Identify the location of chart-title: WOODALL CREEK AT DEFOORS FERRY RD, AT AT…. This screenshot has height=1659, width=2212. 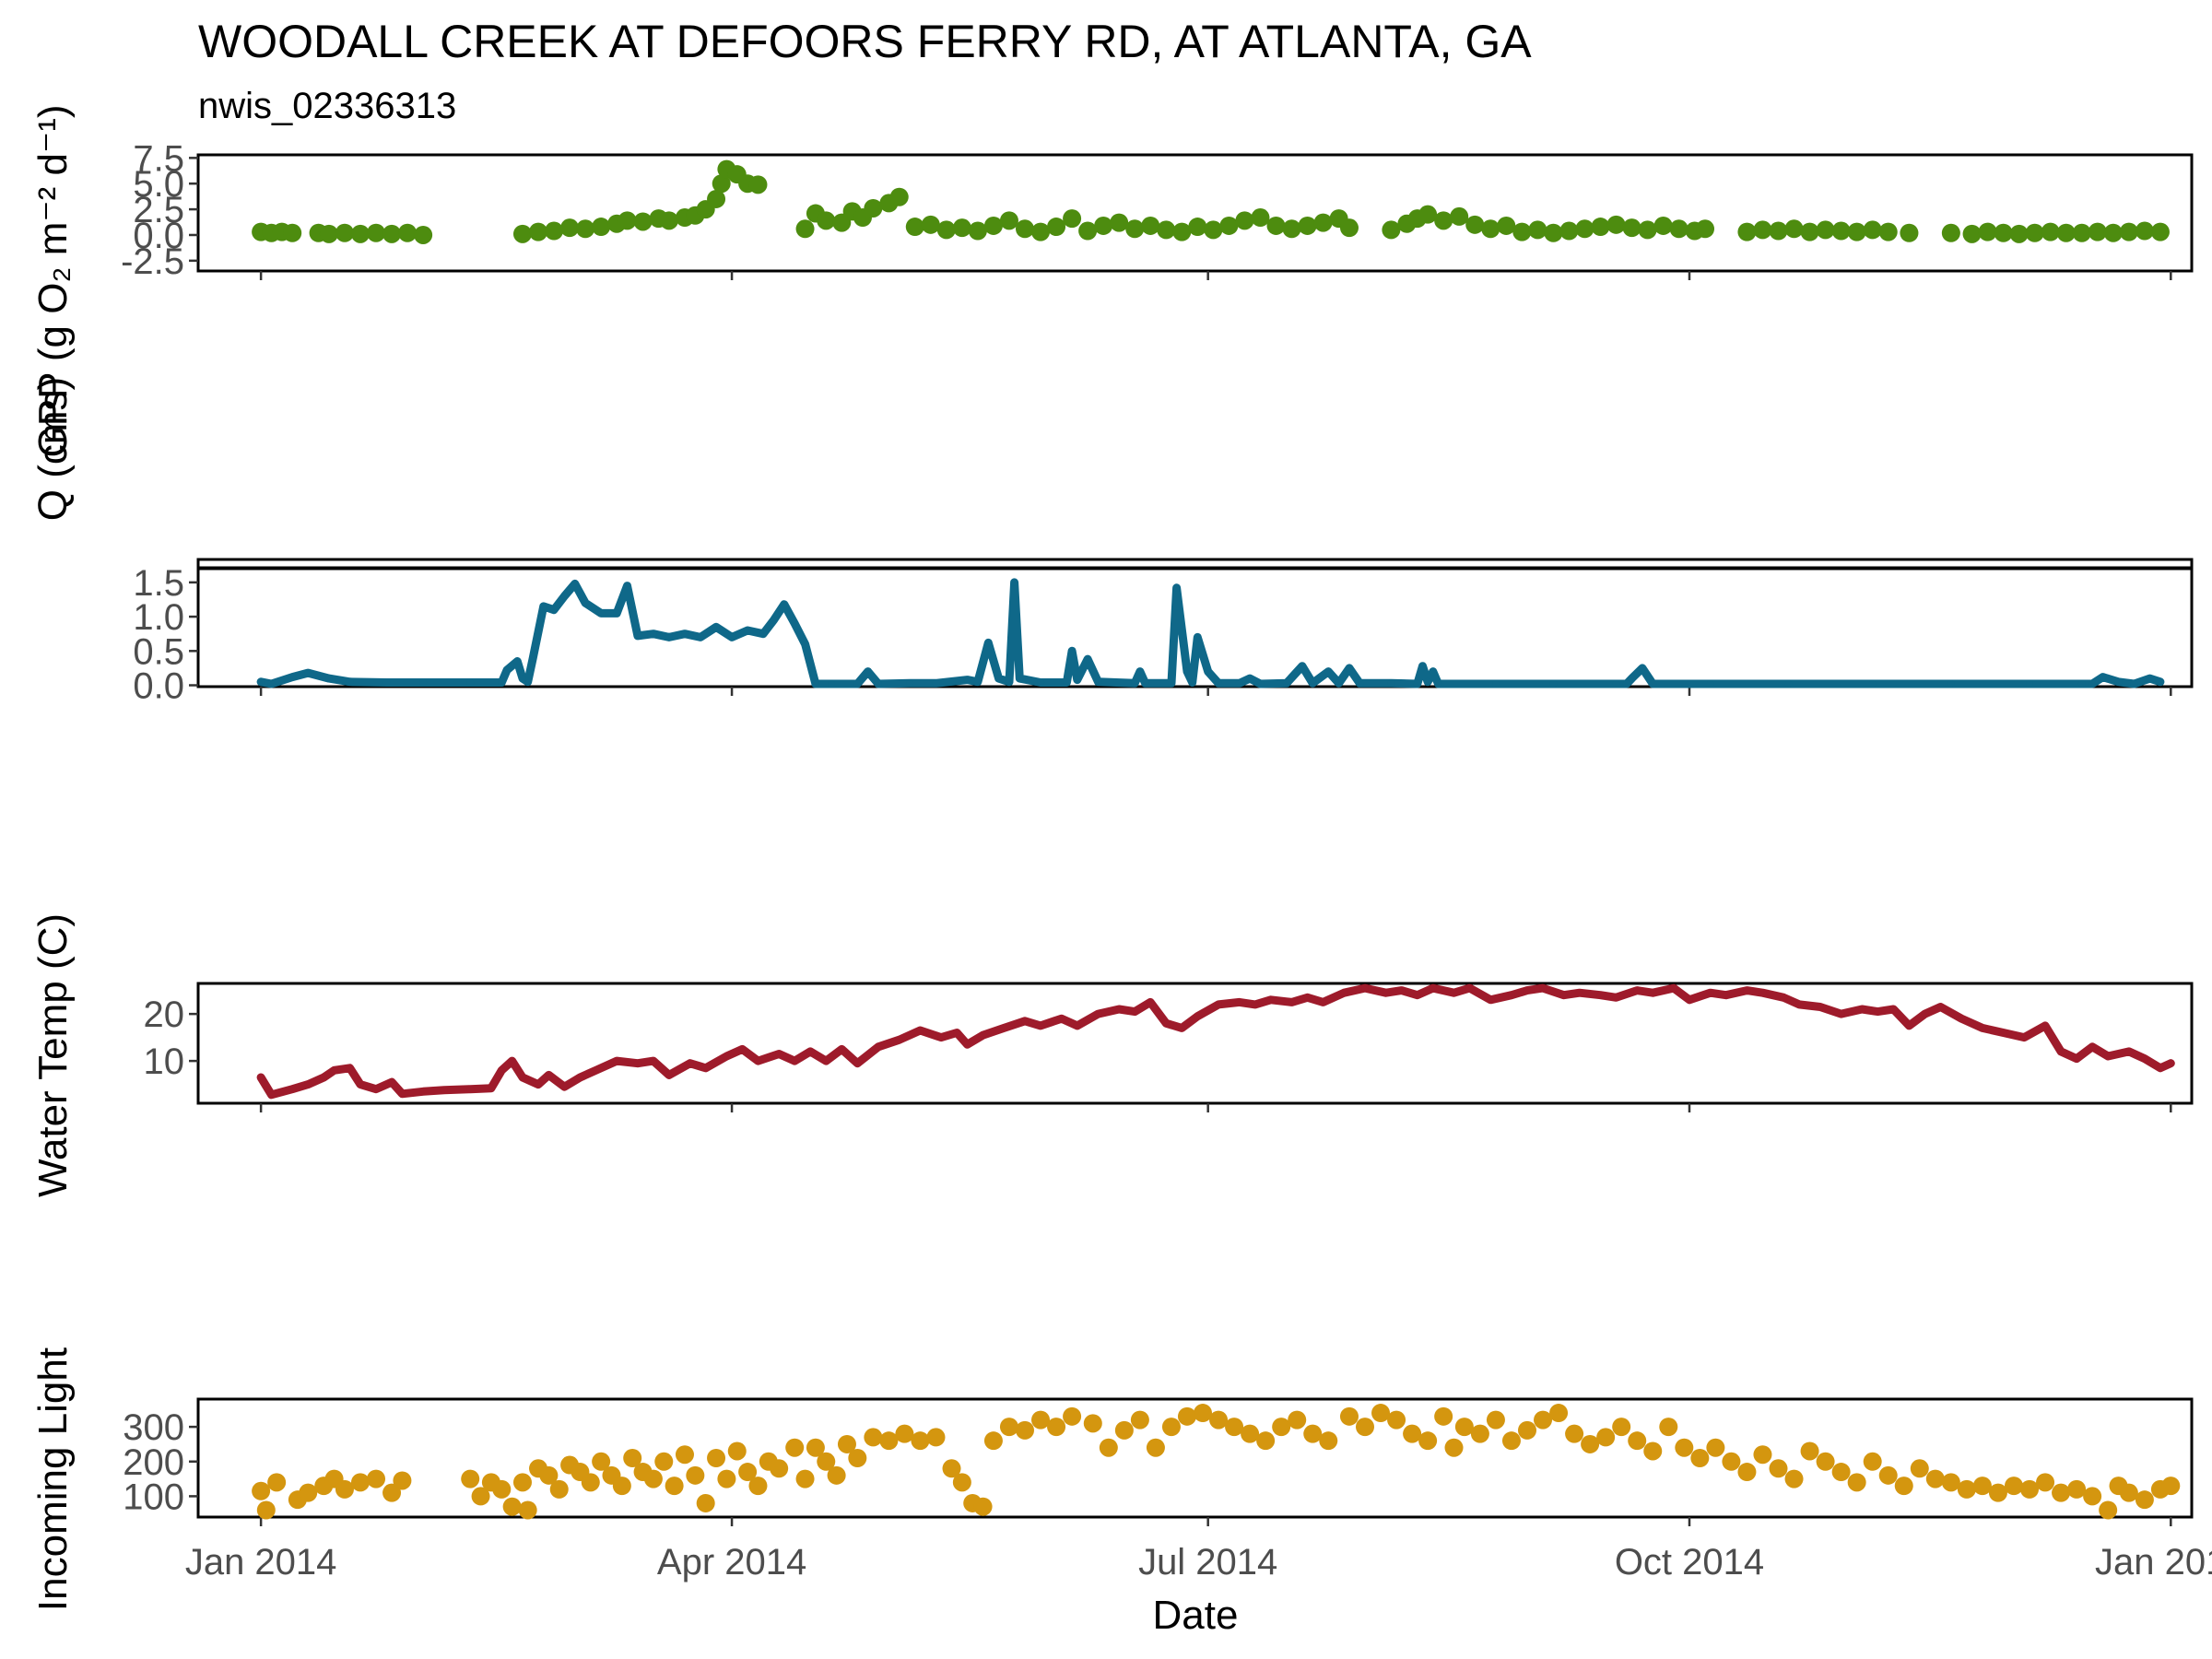
(865, 41).